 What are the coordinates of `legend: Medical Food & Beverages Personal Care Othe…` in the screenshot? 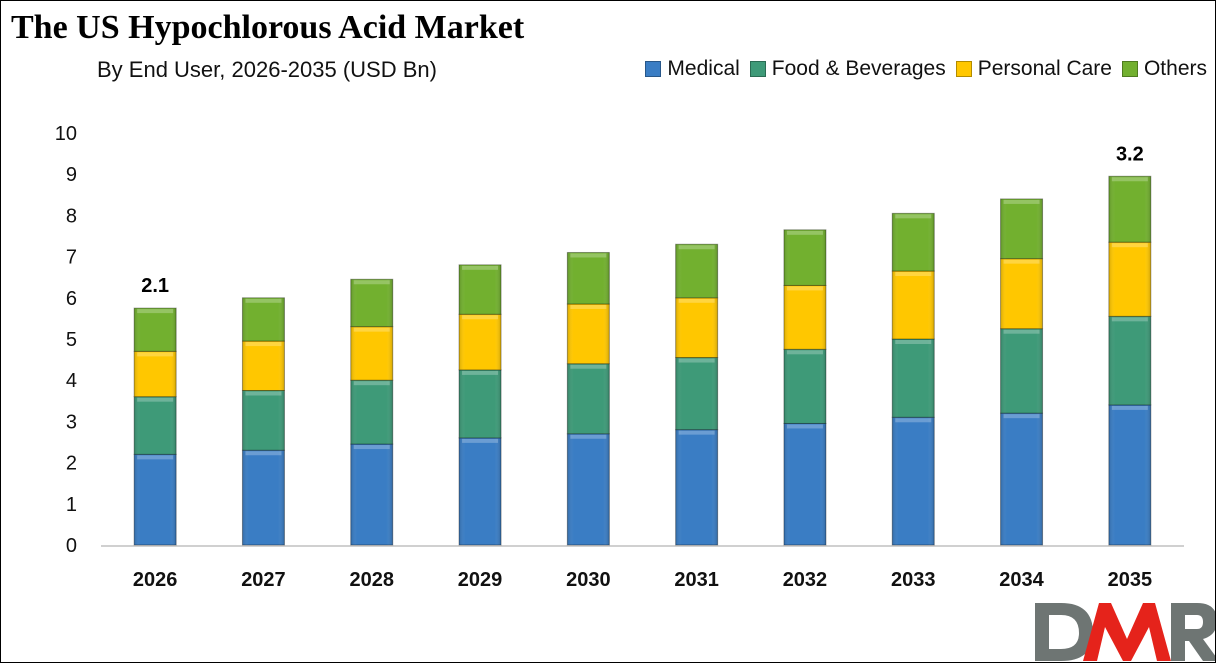 It's located at (926, 69).